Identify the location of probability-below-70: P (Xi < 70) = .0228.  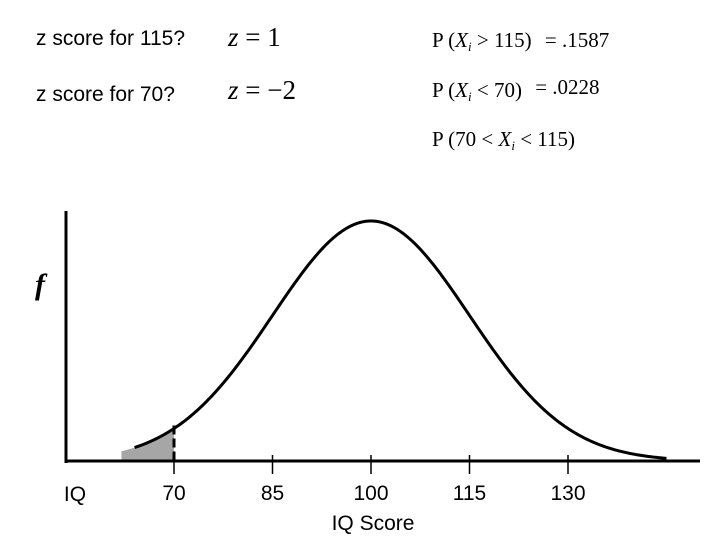
(516, 90).